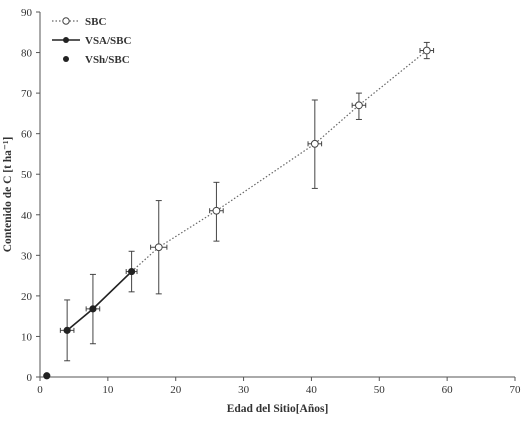 The width and height of the screenshot is (524, 422). I want to click on legend-item: VSh/SBC, so click(96, 60).